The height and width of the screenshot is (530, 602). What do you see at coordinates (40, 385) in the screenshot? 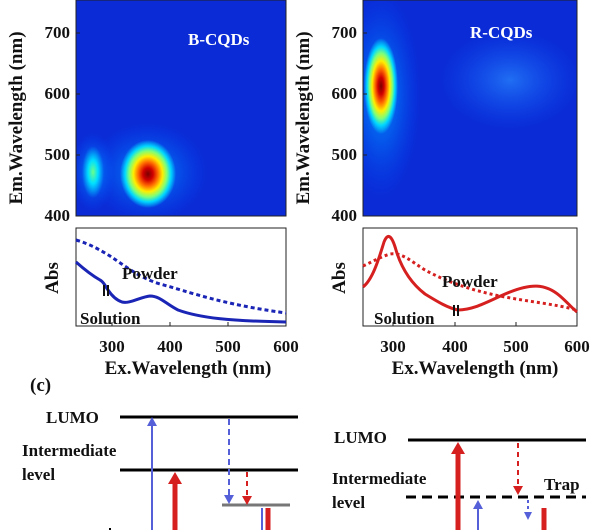
I see `panel-label-c: (c)` at bounding box center [40, 385].